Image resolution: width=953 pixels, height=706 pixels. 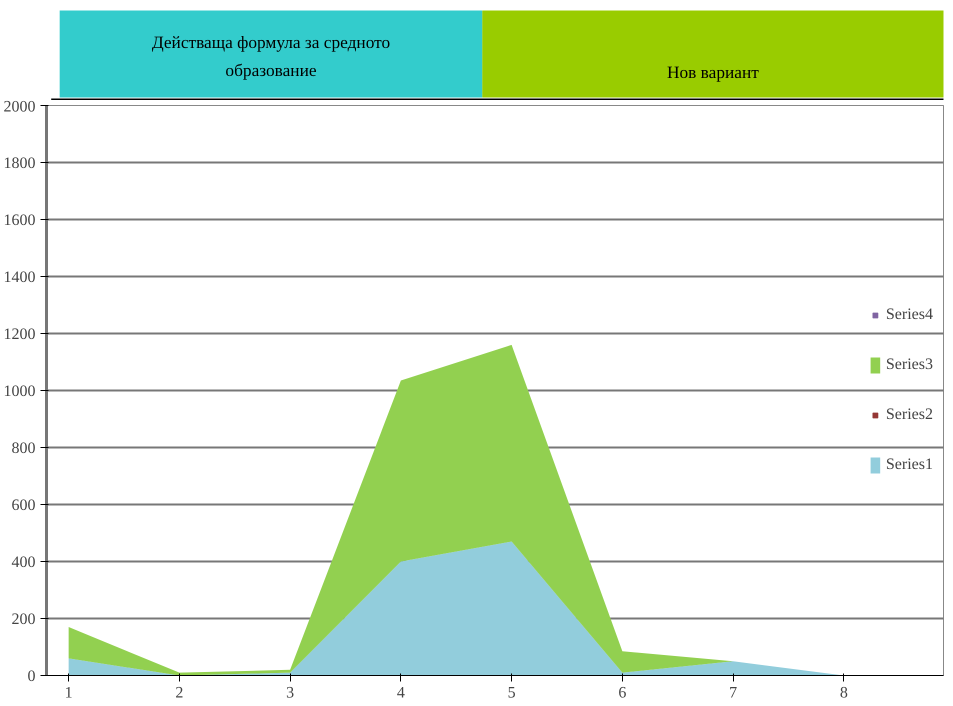 I want to click on legend-label: Series1, so click(x=909, y=465).